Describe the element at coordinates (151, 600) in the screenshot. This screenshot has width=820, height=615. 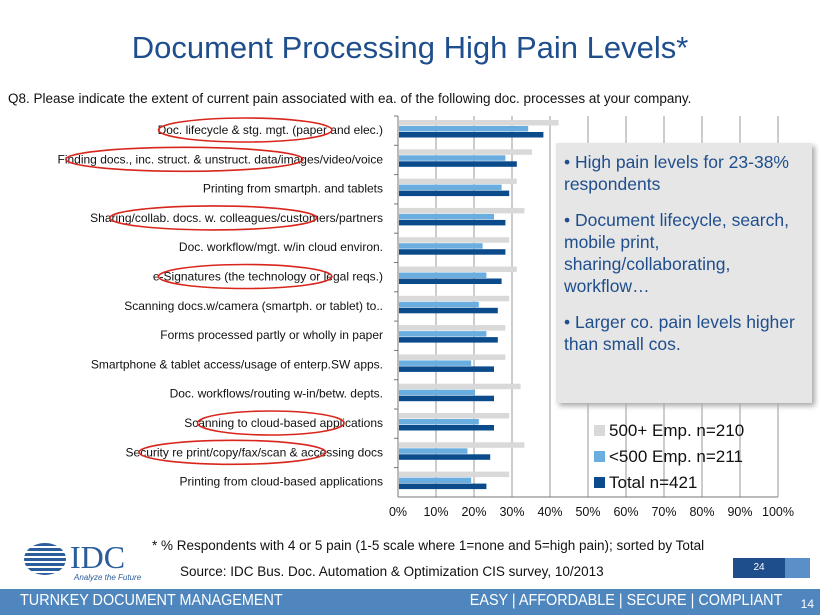
I see `footer-brand: TURNKEY DOCUMENT MANAGEMENT` at that location.